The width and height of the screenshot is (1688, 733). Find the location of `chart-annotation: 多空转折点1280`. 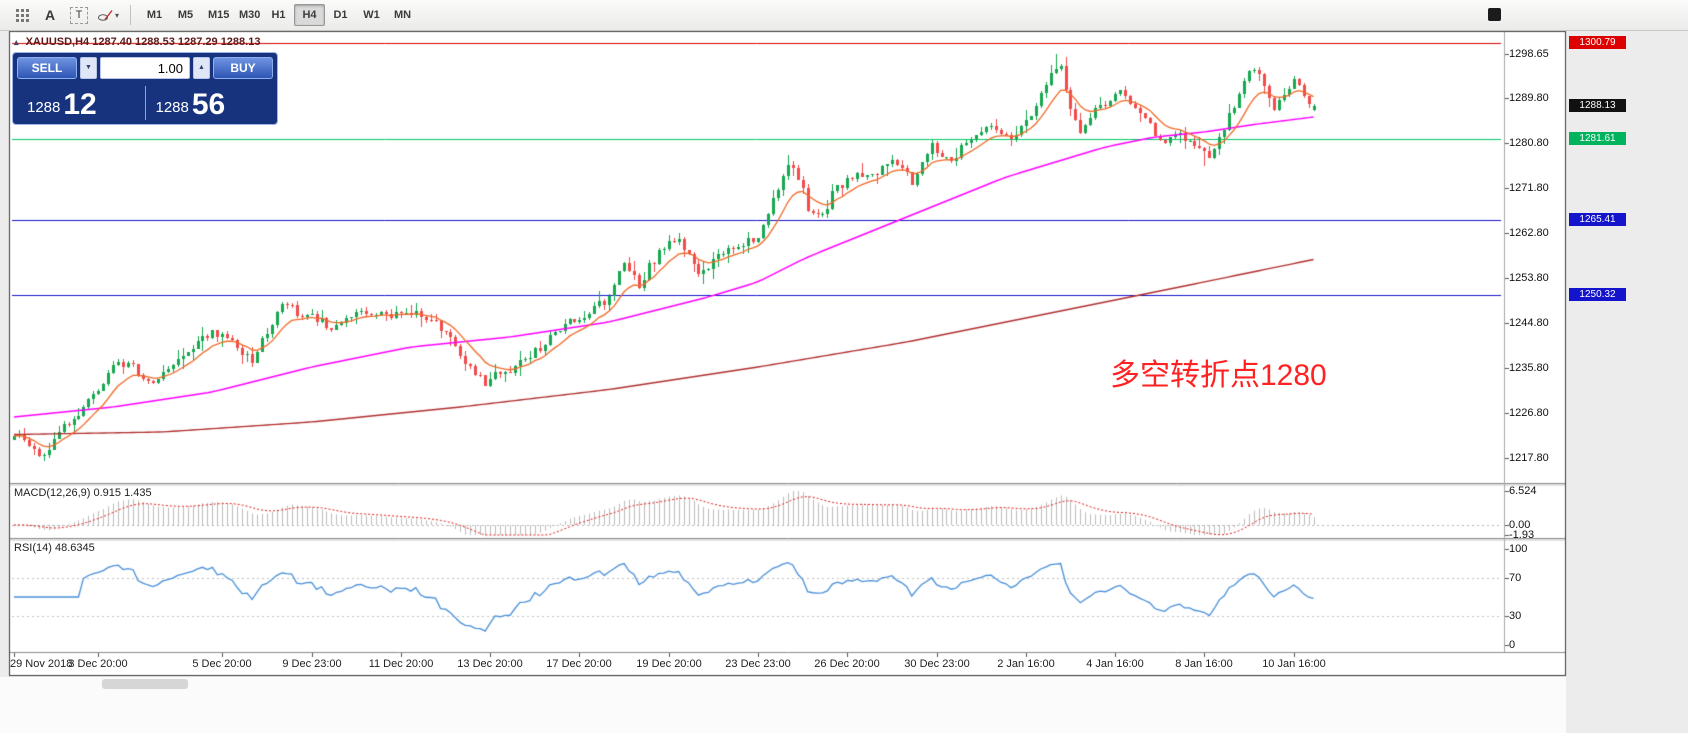

chart-annotation: 多空转折点1280 is located at coordinates (1218, 375).